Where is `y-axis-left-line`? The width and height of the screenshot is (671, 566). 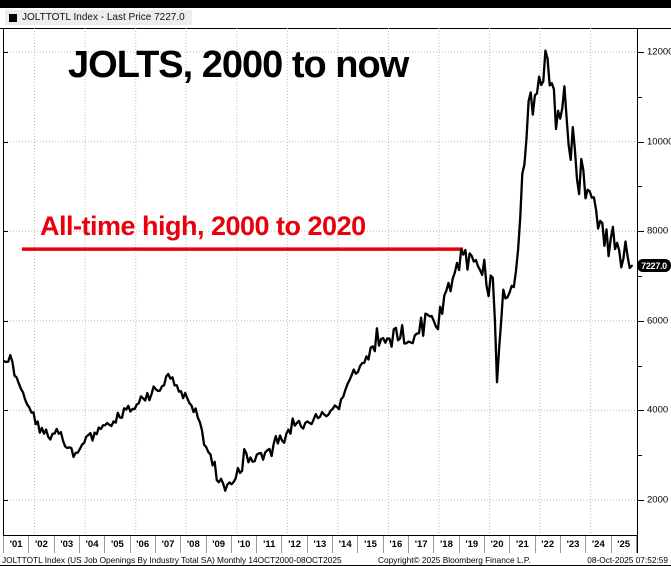 y-axis-left-line is located at coordinates (3, 281).